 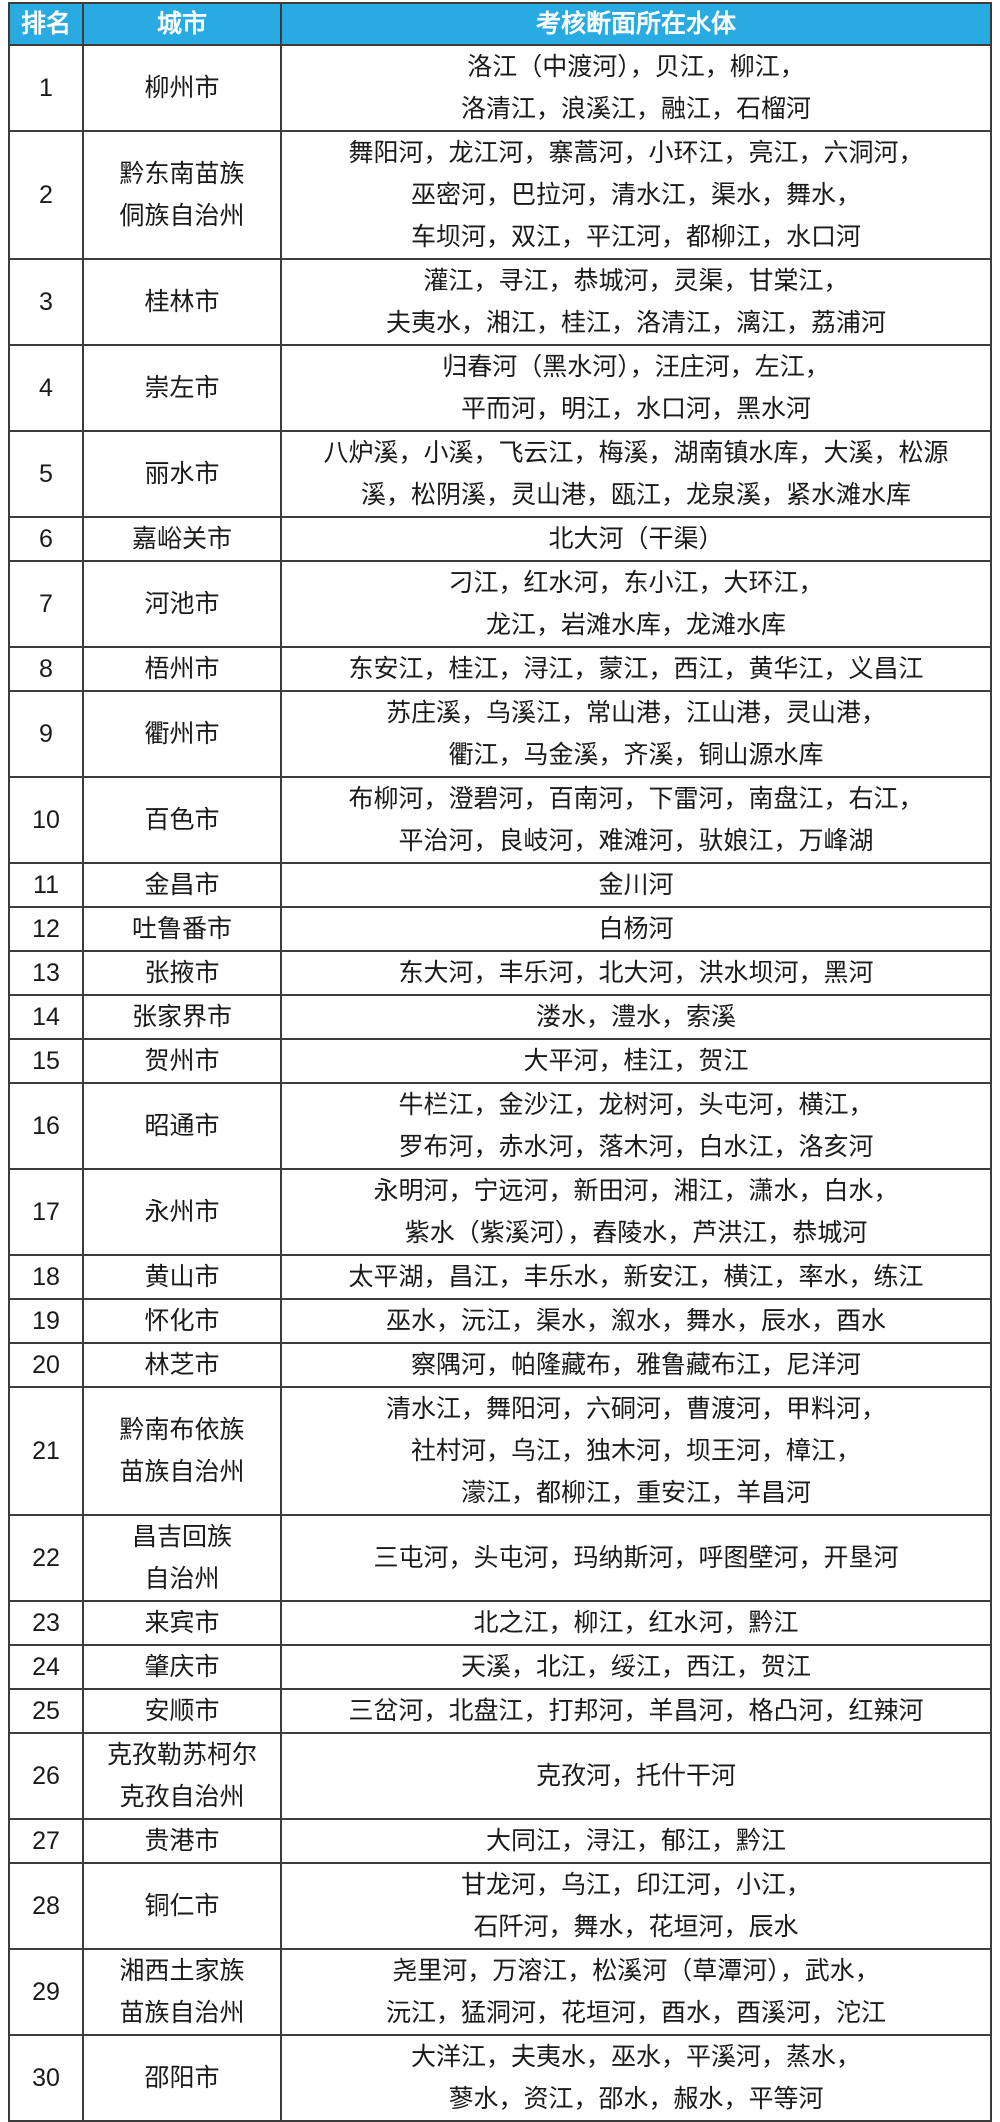 I want to click on water-cell: 归春河（黑水河），汪庄河，左江， 平而河，明江，水口河，黑水河, so click(x=636, y=388).